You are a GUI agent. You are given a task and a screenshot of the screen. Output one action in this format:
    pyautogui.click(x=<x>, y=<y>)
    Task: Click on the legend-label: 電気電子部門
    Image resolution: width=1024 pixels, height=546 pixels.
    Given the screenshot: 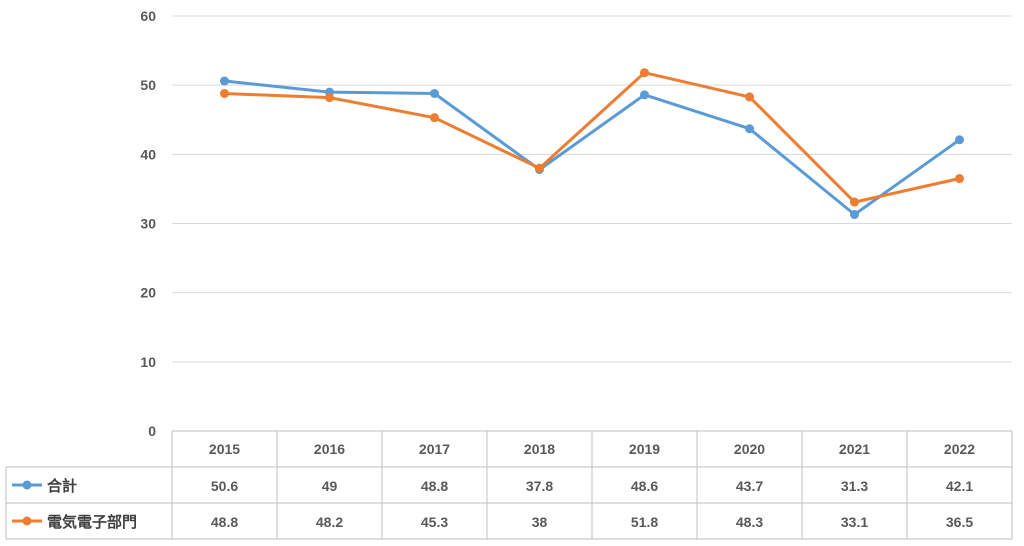 What is the action you would take?
    pyautogui.click(x=92, y=522)
    